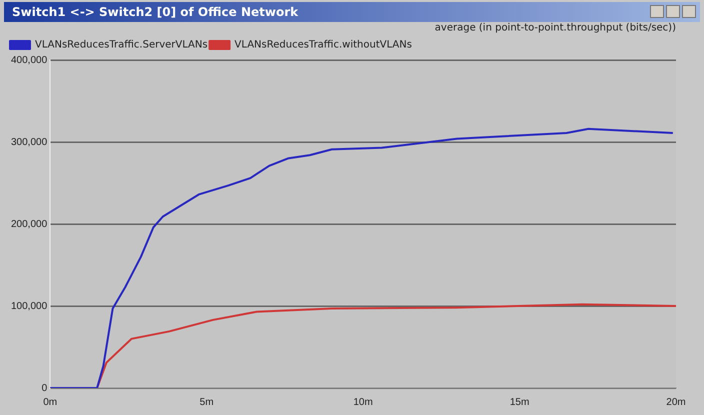 The height and width of the screenshot is (415, 704). Describe the element at coordinates (323, 45) in the screenshot. I see `legend-label: VLANsReducesTraffic.withoutVLANs` at that location.